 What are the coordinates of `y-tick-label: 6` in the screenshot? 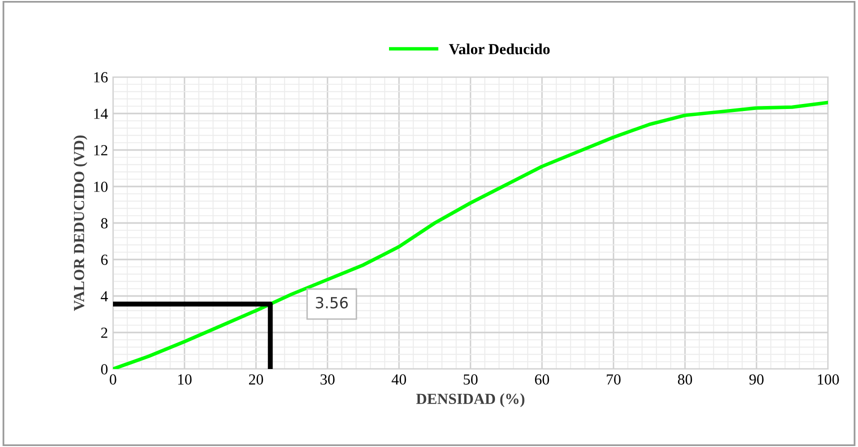 It's located at (104, 259).